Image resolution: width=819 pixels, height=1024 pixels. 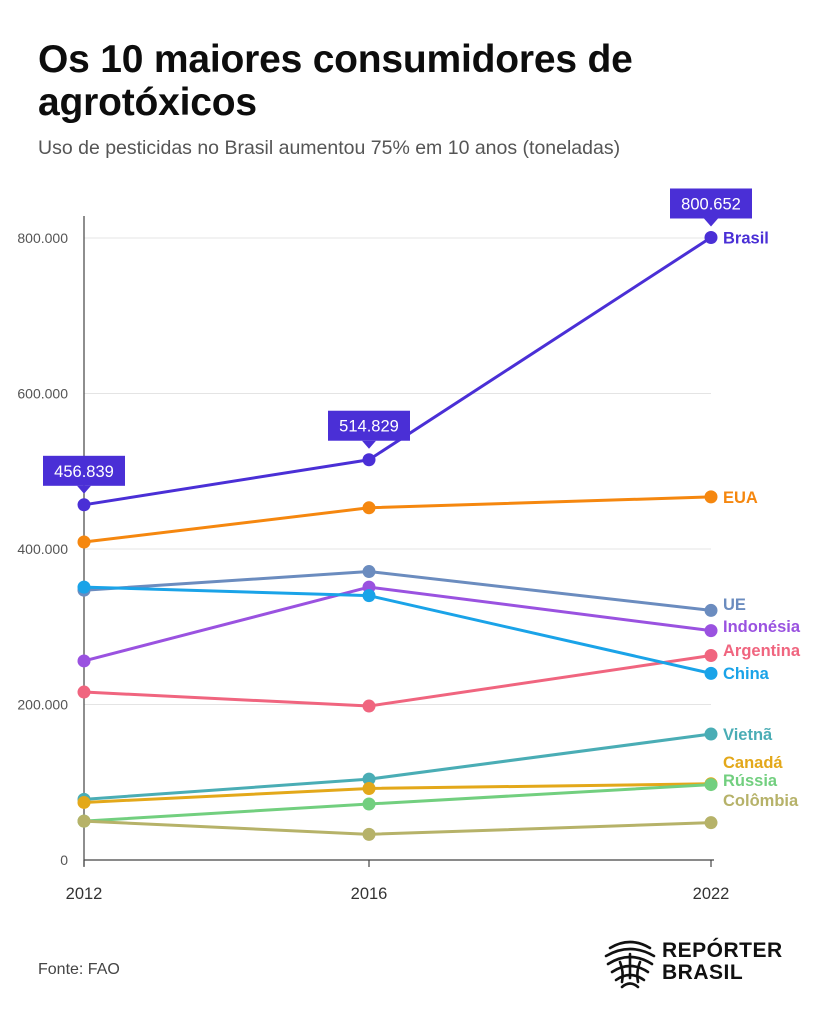 I want to click on series-label-eua: EUA, so click(x=740, y=498).